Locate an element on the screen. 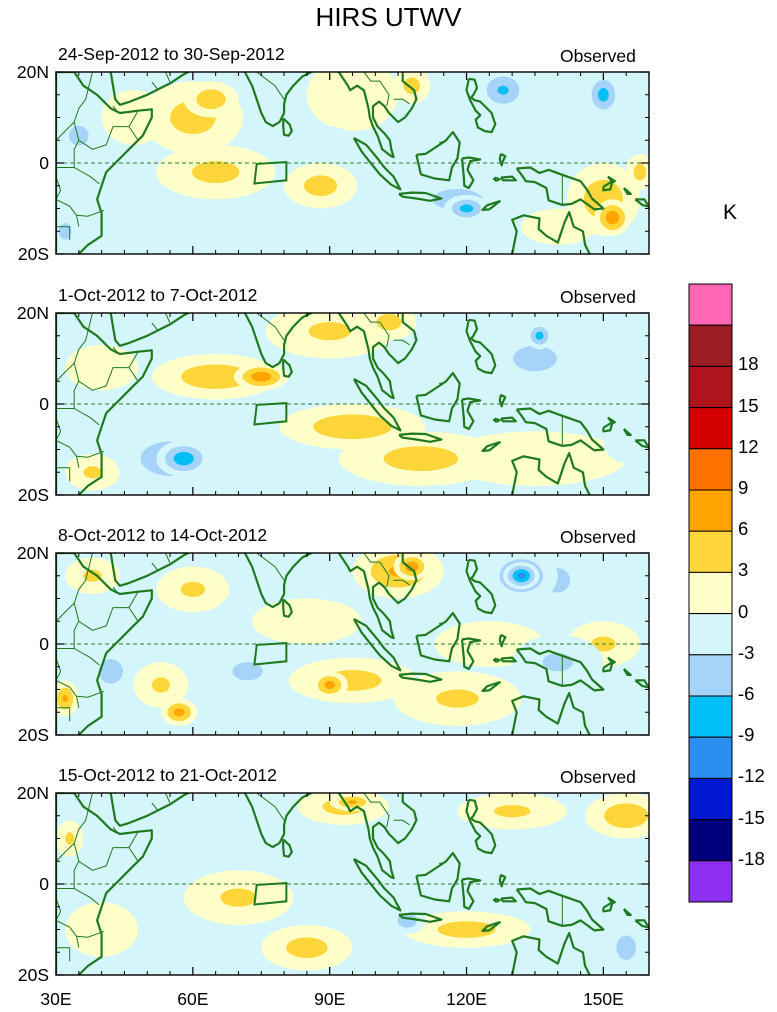  colorbar-label: -15 is located at coordinates (751, 817).